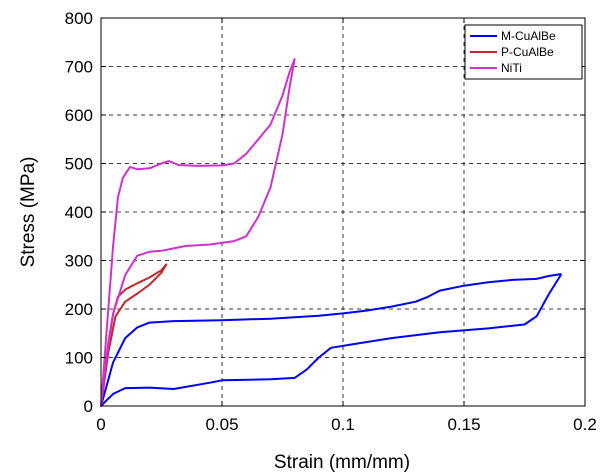 The image size is (603, 474). I want to click on y-tick-labels: 0 100 200 300 400 500 600 700 800, so click(79, 212).